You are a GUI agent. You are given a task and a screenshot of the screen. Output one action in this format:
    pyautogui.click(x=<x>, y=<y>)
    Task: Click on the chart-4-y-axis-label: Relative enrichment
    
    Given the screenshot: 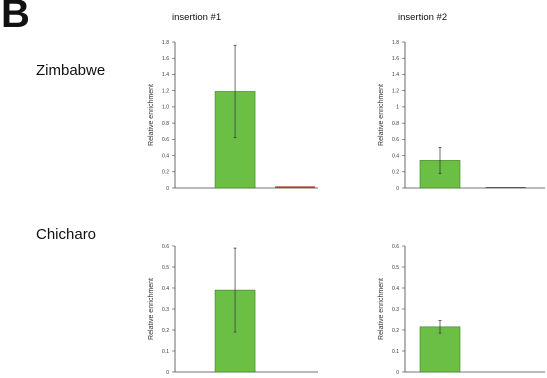 What is the action you would take?
    pyautogui.click(x=381, y=309)
    